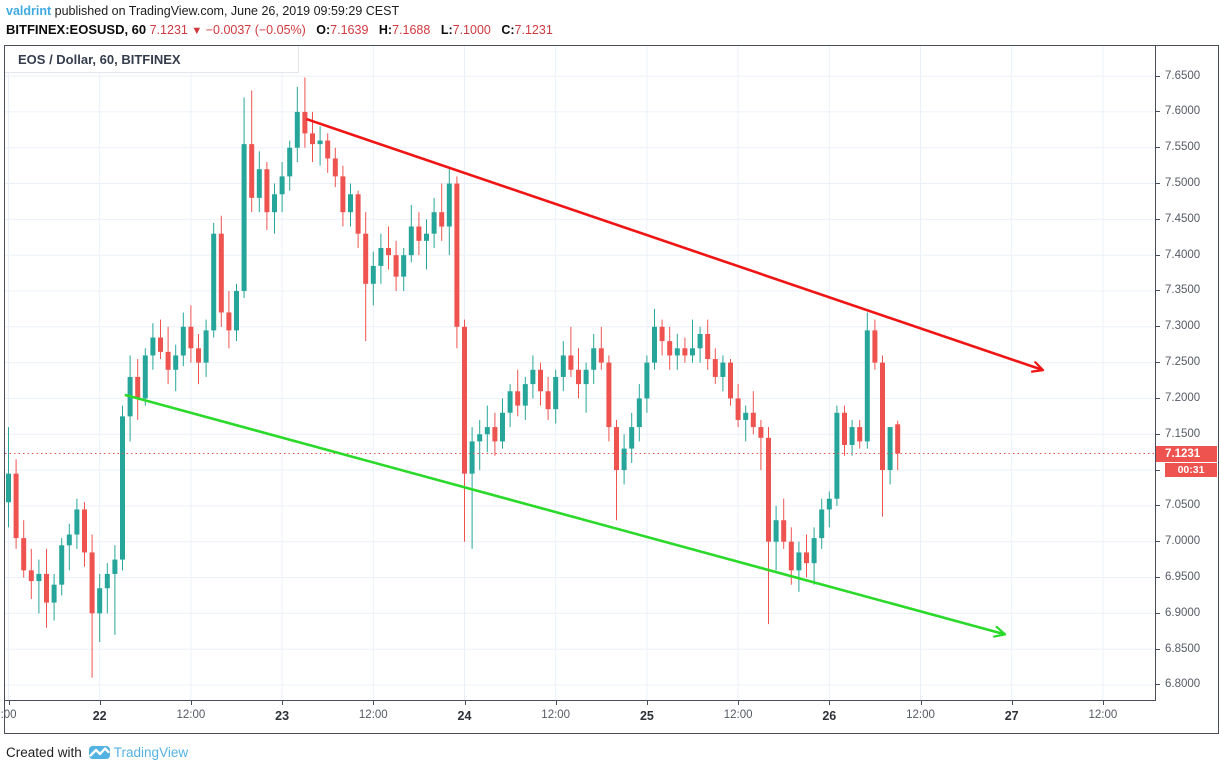 The image size is (1219, 768). Describe the element at coordinates (1187, 434) in the screenshot. I see `price-axis-label: 7.1500` at that location.